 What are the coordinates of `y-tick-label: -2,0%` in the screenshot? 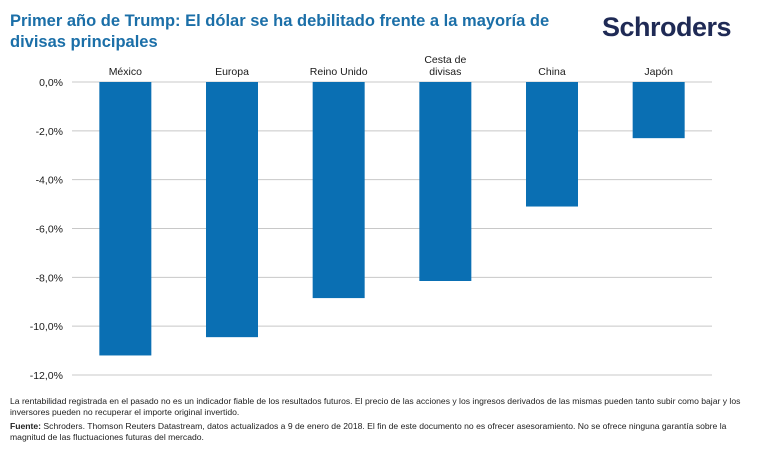 It's located at (49, 132).